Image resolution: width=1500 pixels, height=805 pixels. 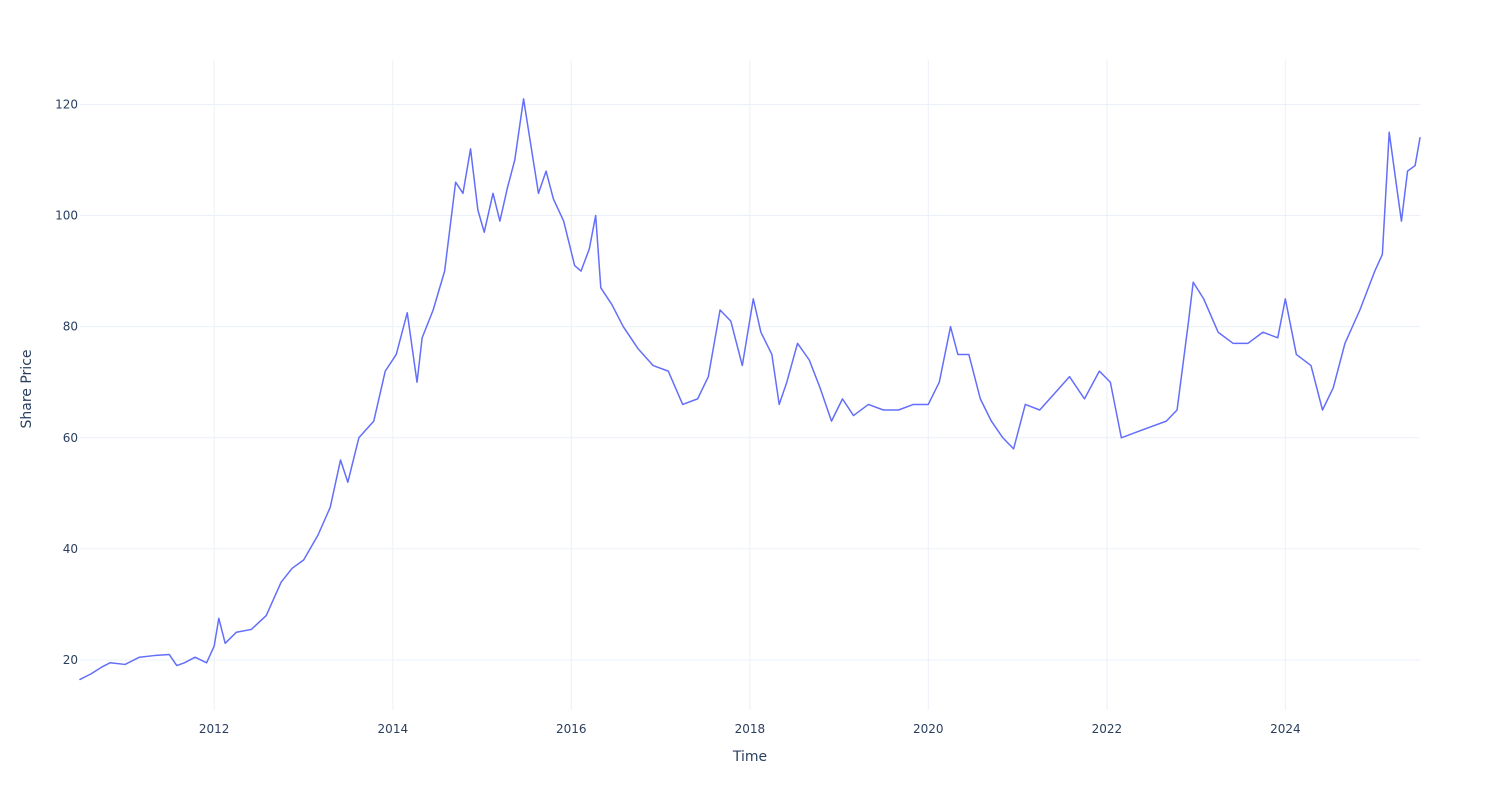 I want to click on y-tick-label: 100, so click(x=66, y=216).